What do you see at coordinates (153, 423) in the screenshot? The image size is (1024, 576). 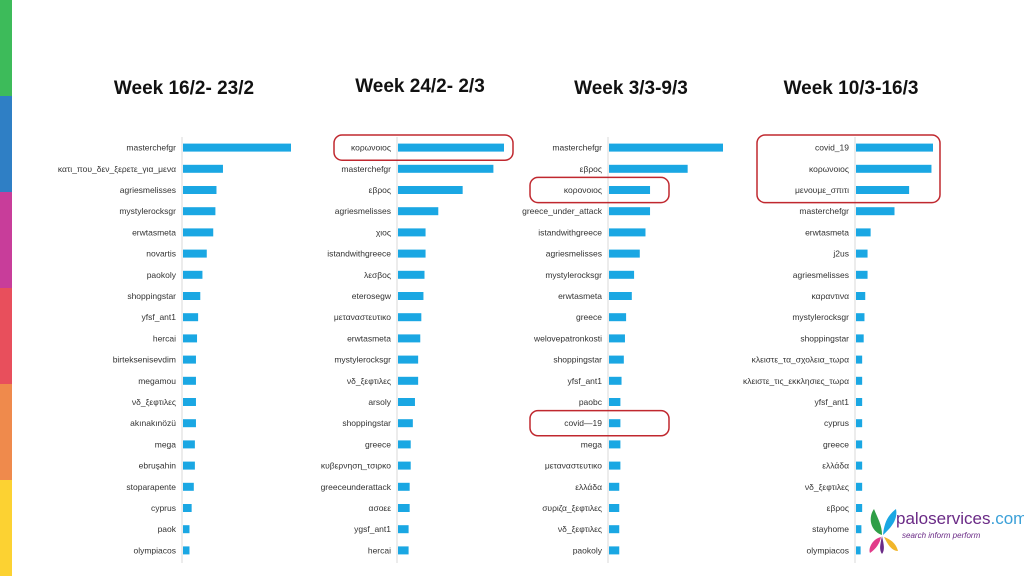 I see `category-label: akınakınözü` at bounding box center [153, 423].